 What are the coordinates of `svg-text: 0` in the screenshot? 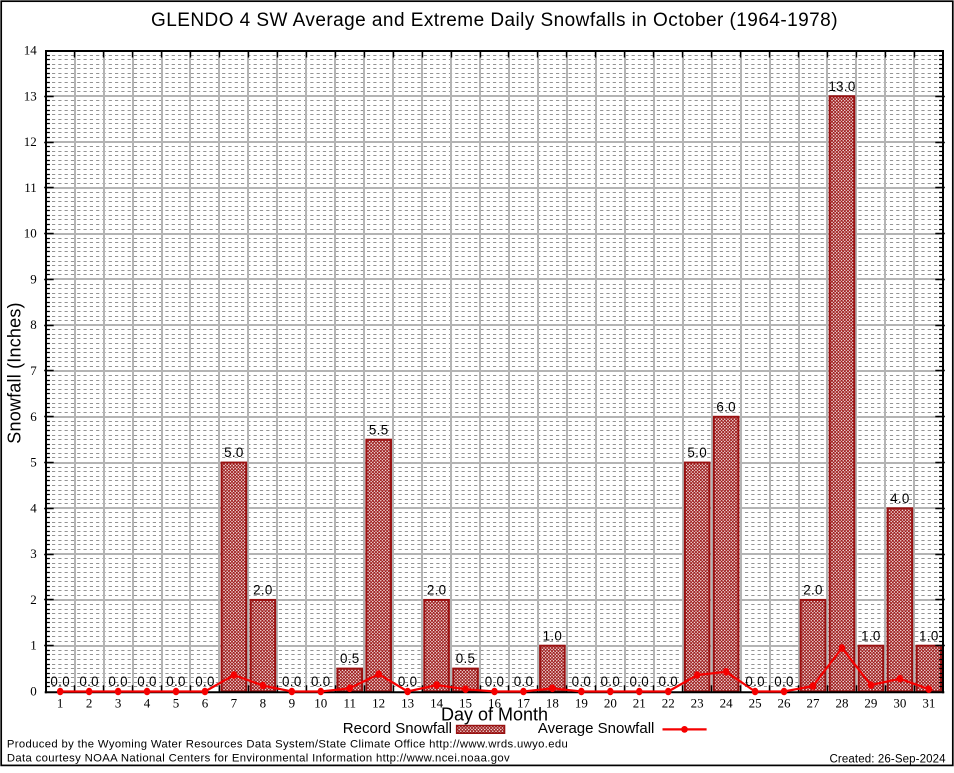 It's located at (33, 691).